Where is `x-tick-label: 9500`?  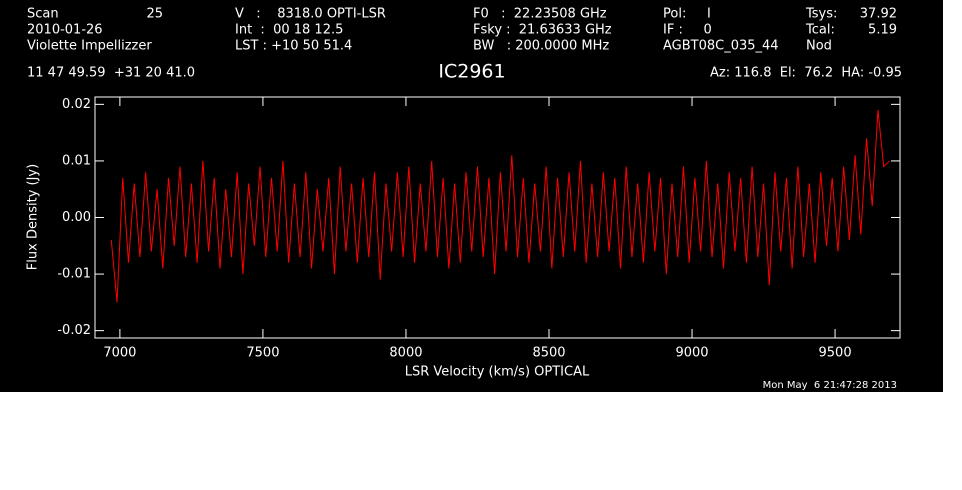
x-tick-label: 9500 is located at coordinates (835, 353).